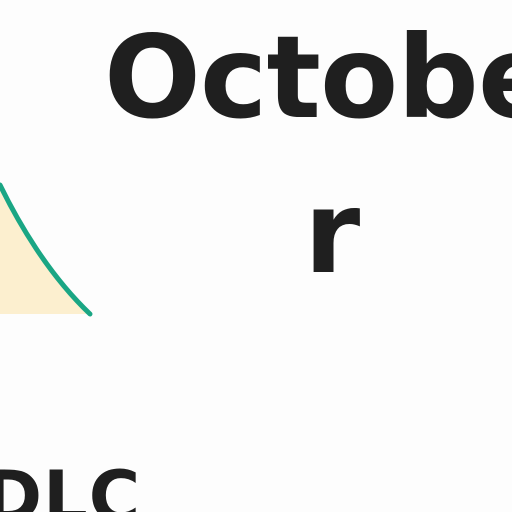 This screenshot has width=512, height=512. What do you see at coordinates (332, 232) in the screenshot?
I see `headline-line-2: r` at bounding box center [332, 232].